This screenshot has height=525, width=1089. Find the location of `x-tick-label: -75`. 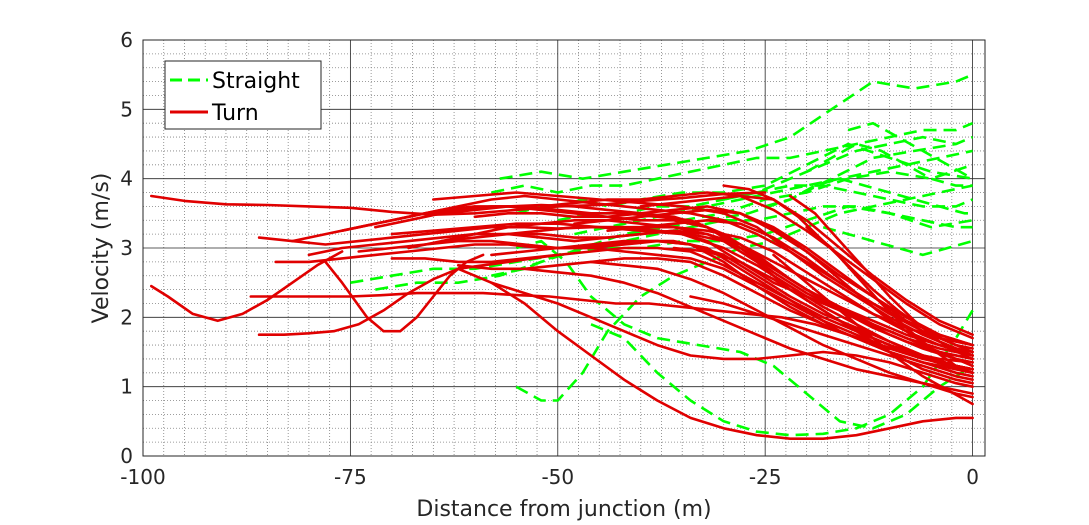

x-tick-label: -75 is located at coordinates (350, 477).